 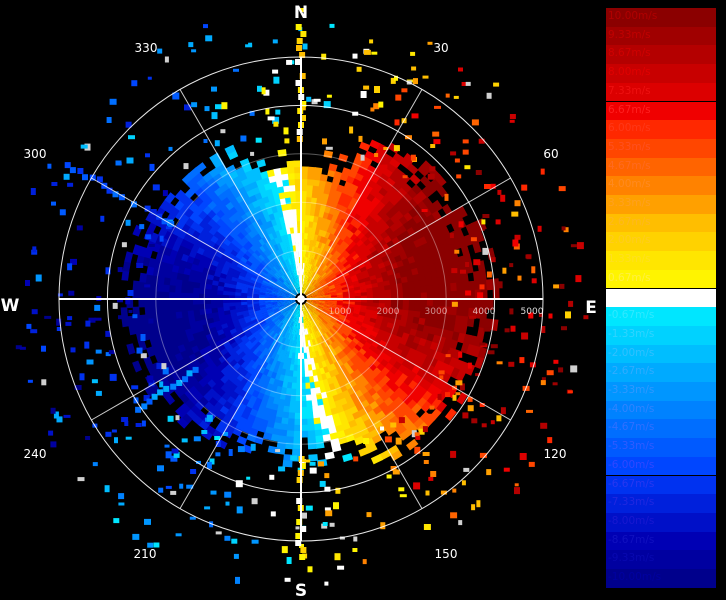 I want to click on legend-label: -4.67m/s, so click(x=631, y=427).